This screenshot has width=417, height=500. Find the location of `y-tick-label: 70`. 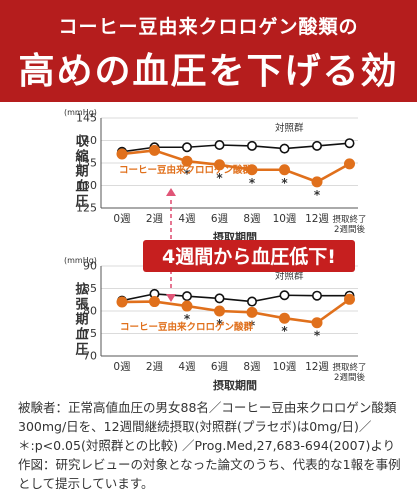

y-tick-label: 70 is located at coordinates (90, 356).